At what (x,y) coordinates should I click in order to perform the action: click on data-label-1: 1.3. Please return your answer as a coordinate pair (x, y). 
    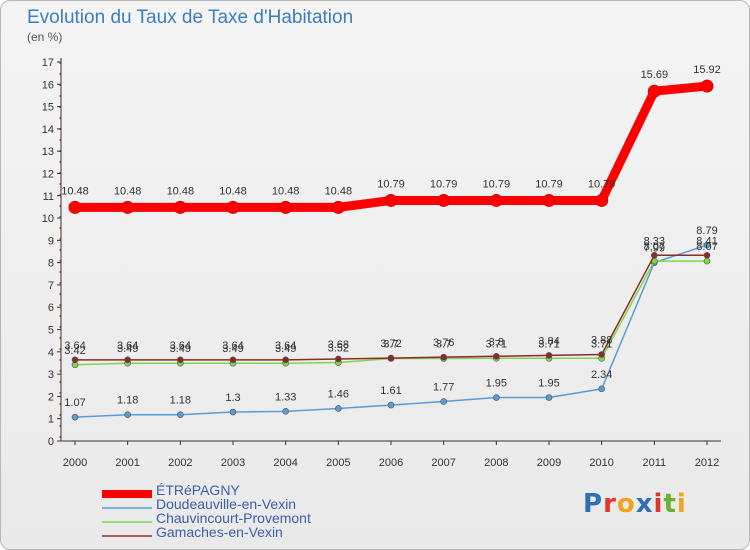
    Looking at the image, I should click on (232, 398).